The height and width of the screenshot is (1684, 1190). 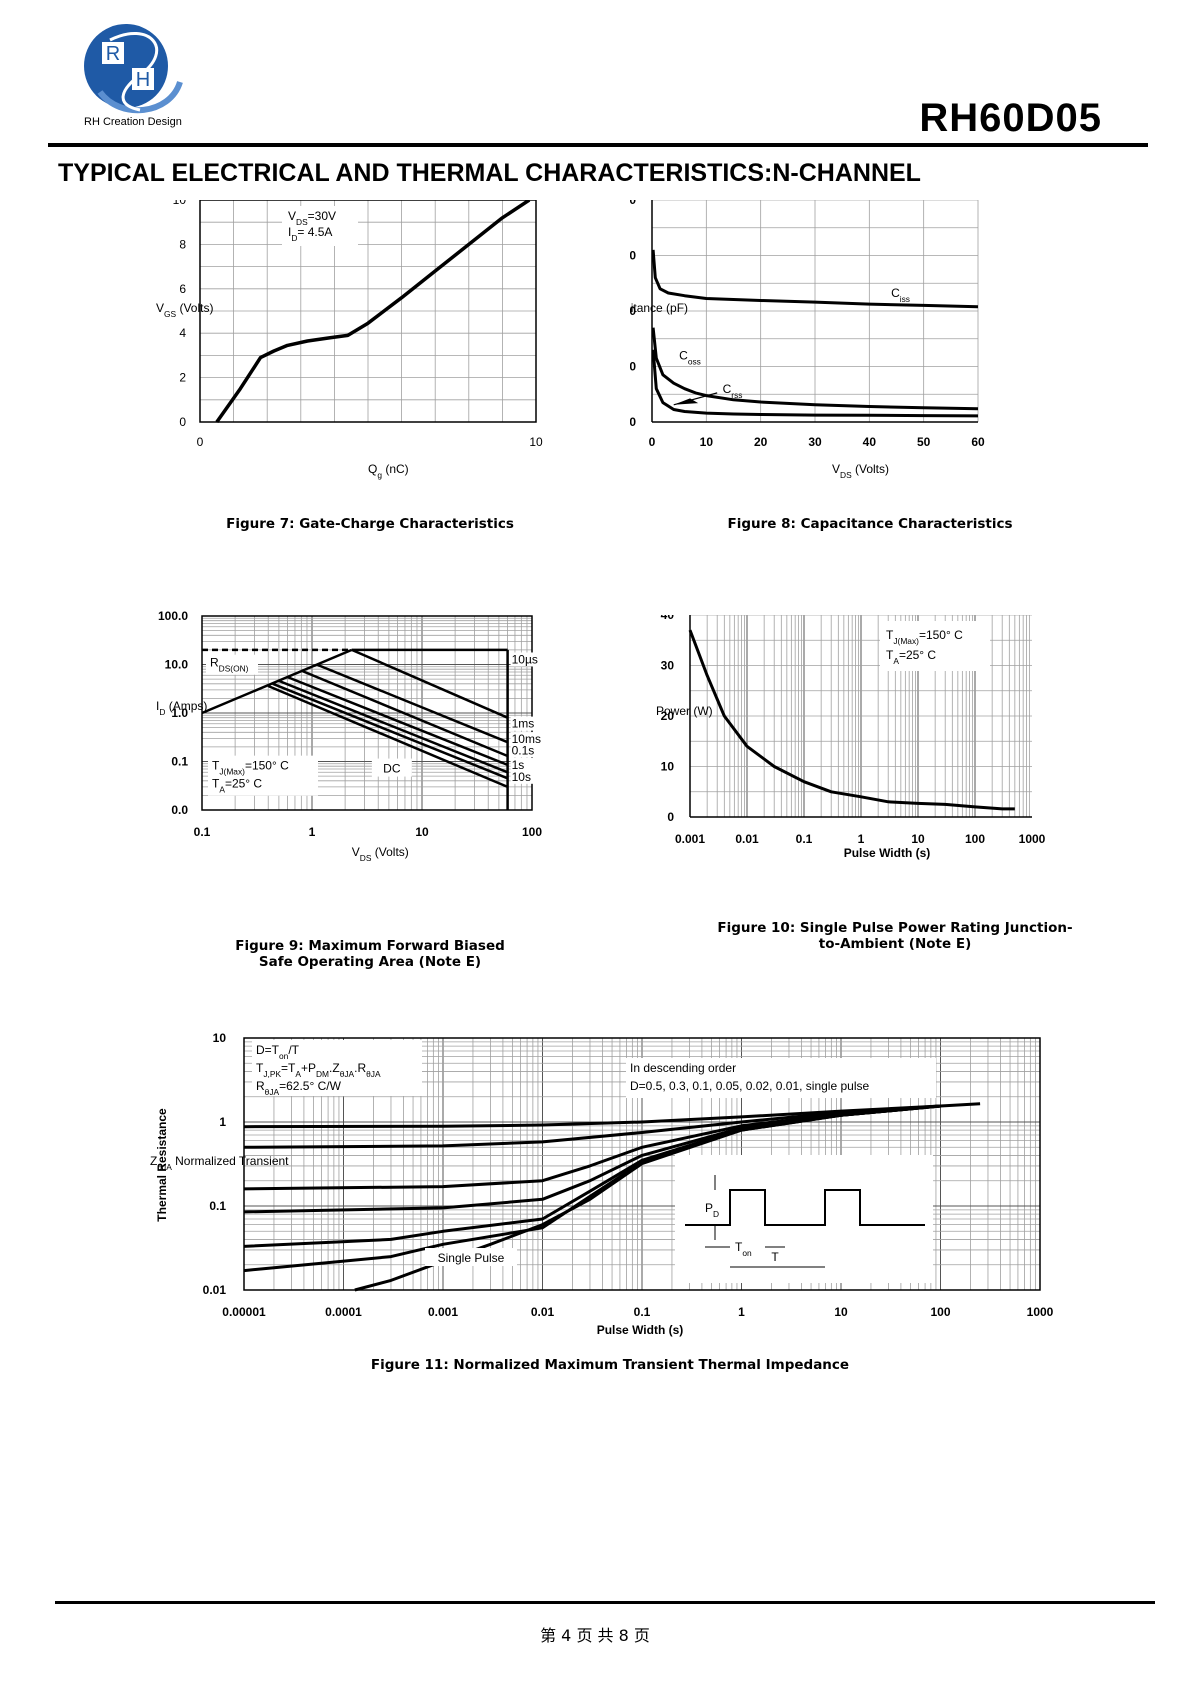 What do you see at coordinates (182, 378) in the screenshot?
I see `y-tick-label: 2` at bounding box center [182, 378].